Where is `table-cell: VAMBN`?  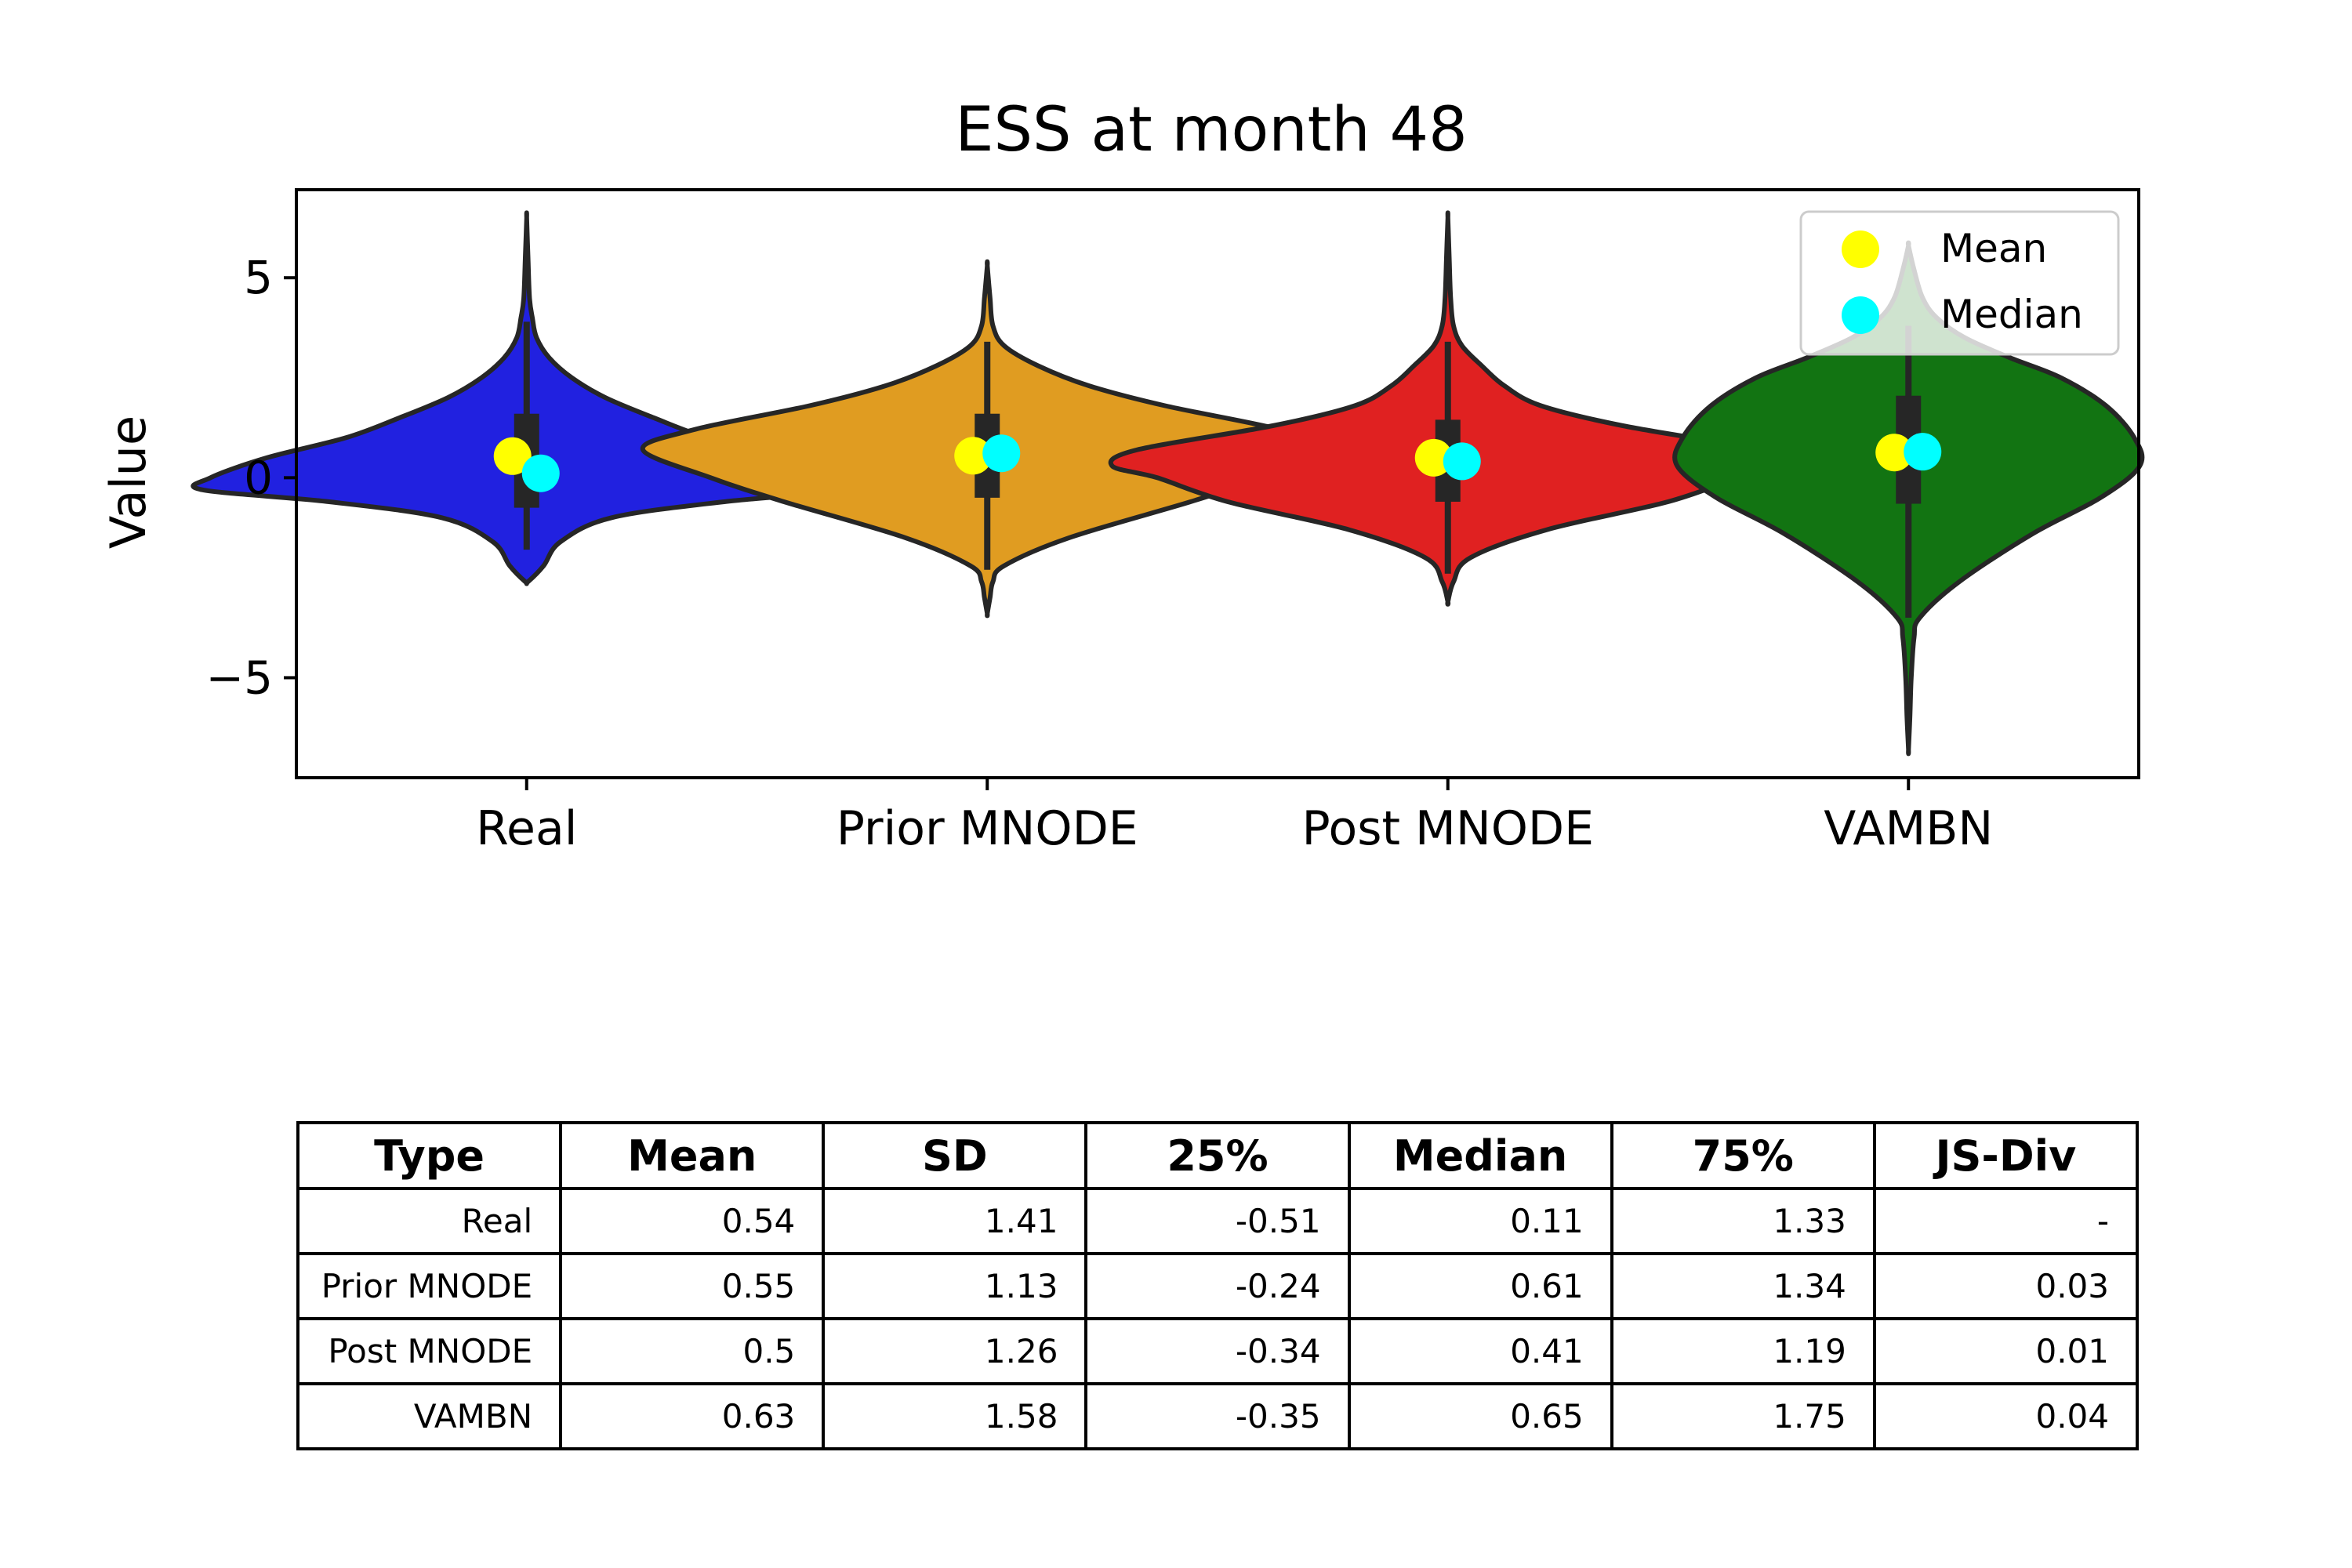 table-cell: VAMBN is located at coordinates (429, 1416).